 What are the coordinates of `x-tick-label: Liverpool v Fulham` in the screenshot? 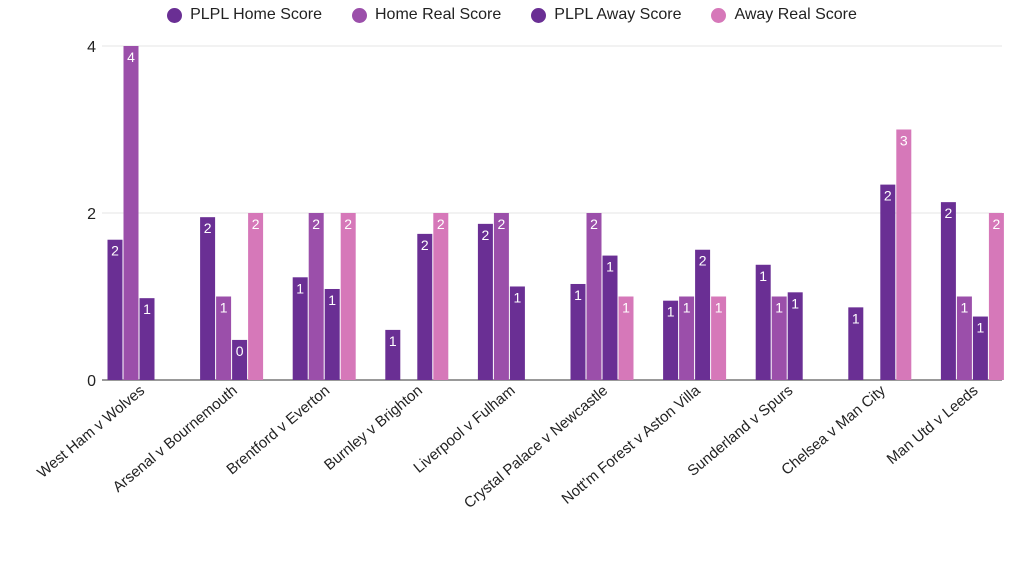 It's located at (464, 429).